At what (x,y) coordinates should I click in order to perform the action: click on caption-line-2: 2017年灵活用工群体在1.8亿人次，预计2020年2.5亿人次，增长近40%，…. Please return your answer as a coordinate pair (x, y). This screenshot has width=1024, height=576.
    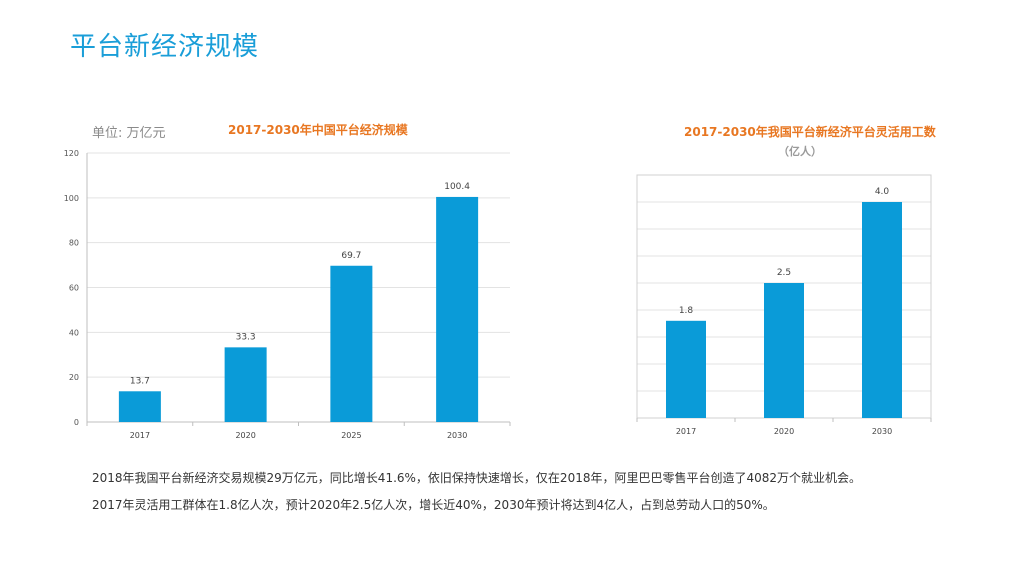
    Looking at the image, I should click on (433, 505).